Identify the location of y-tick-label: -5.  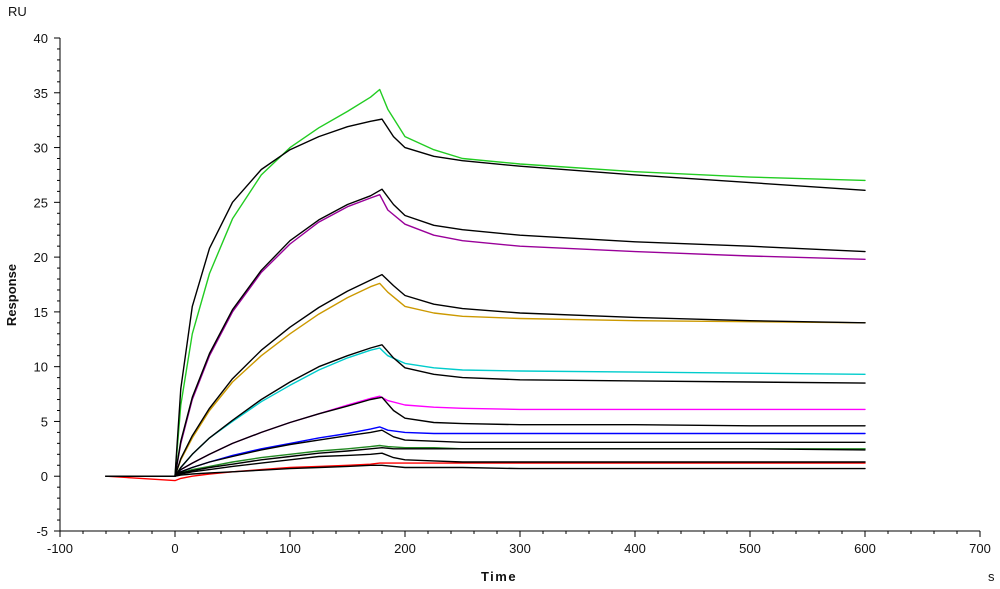
(42, 531).